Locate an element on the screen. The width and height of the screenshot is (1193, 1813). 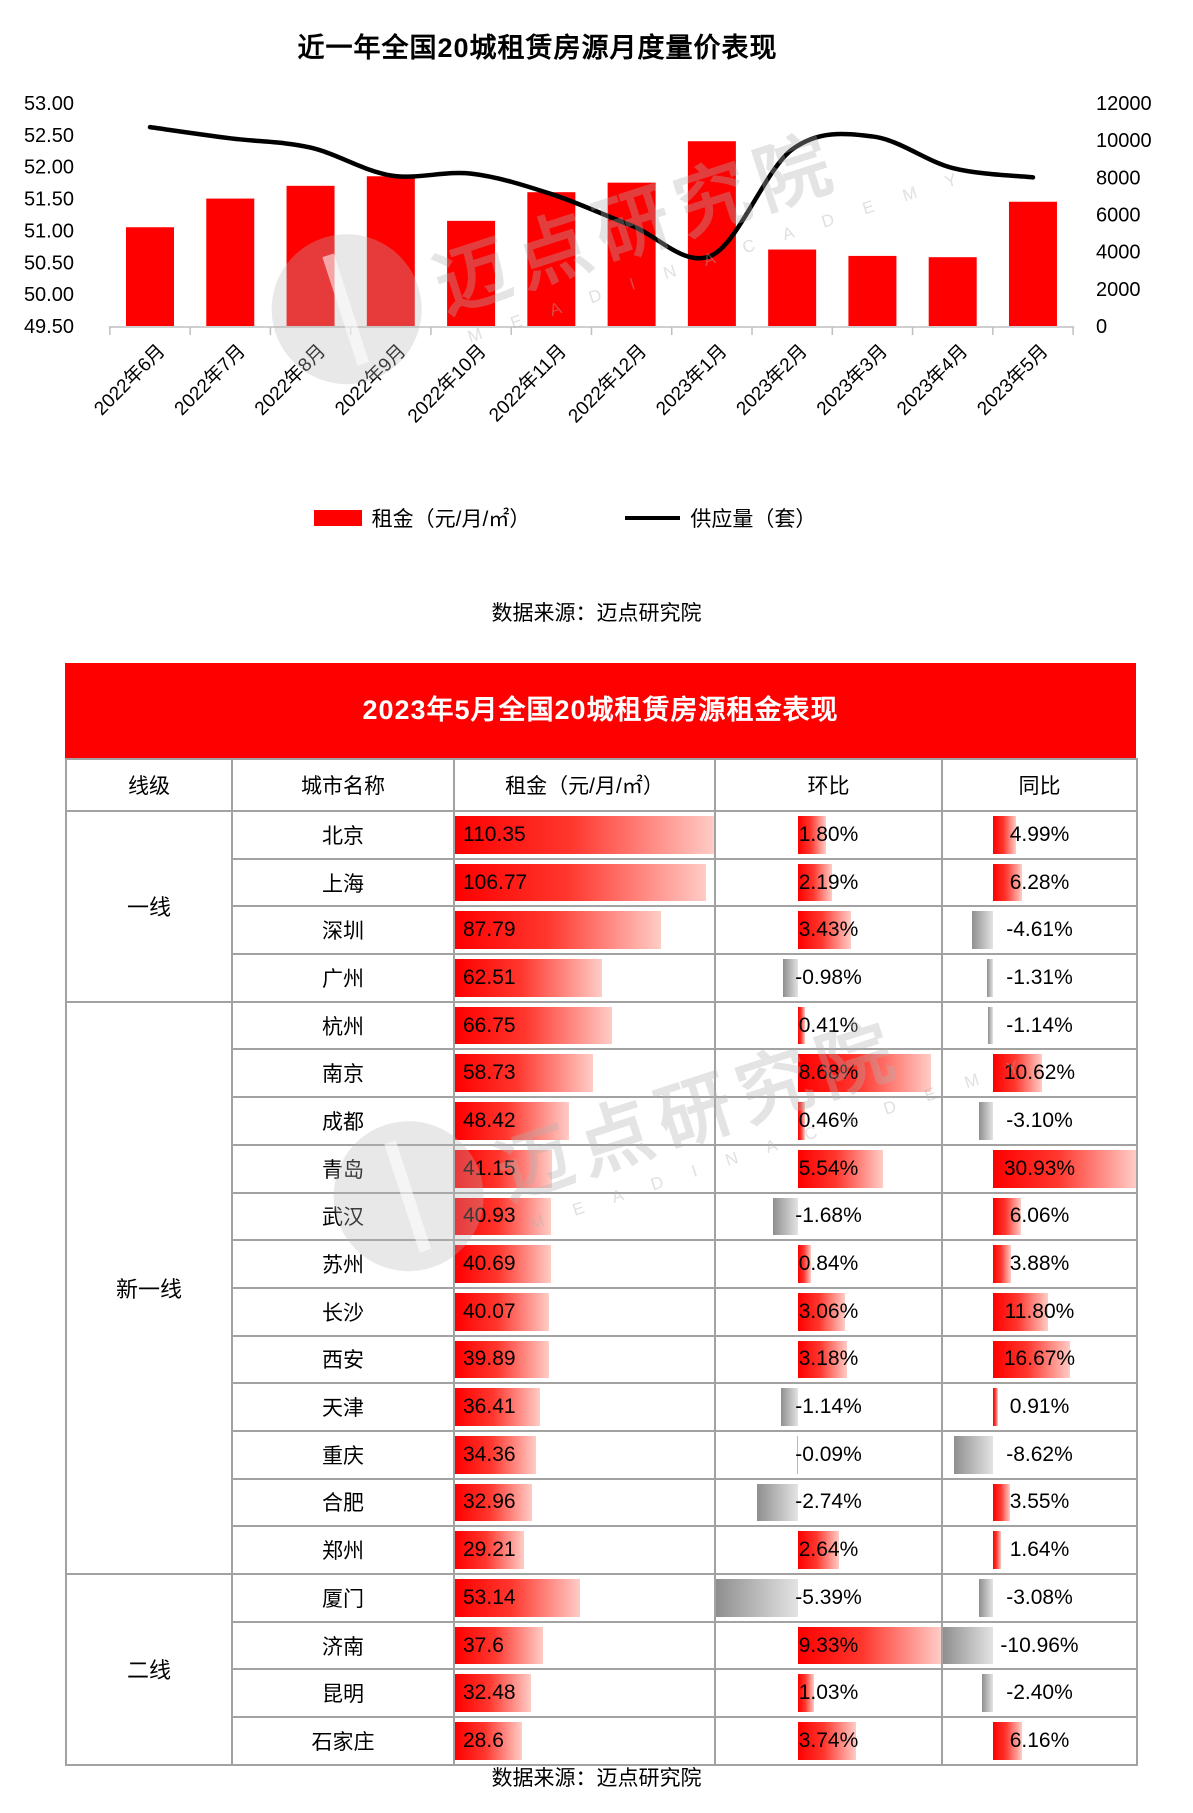
x-axis-label: 2022年9月 is located at coordinates (371, 380).